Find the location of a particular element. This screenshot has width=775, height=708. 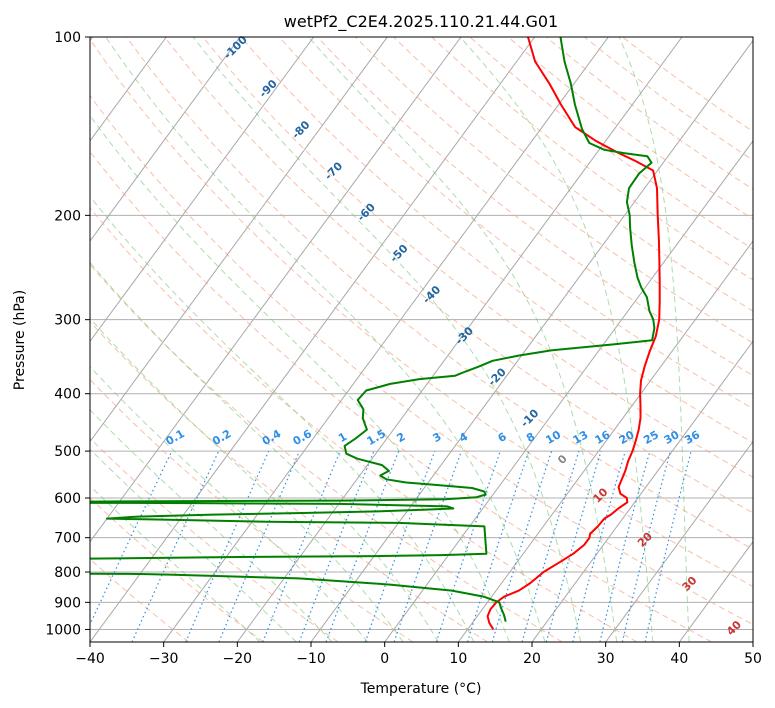

x-tick-label: 30 is located at coordinates (606, 659).